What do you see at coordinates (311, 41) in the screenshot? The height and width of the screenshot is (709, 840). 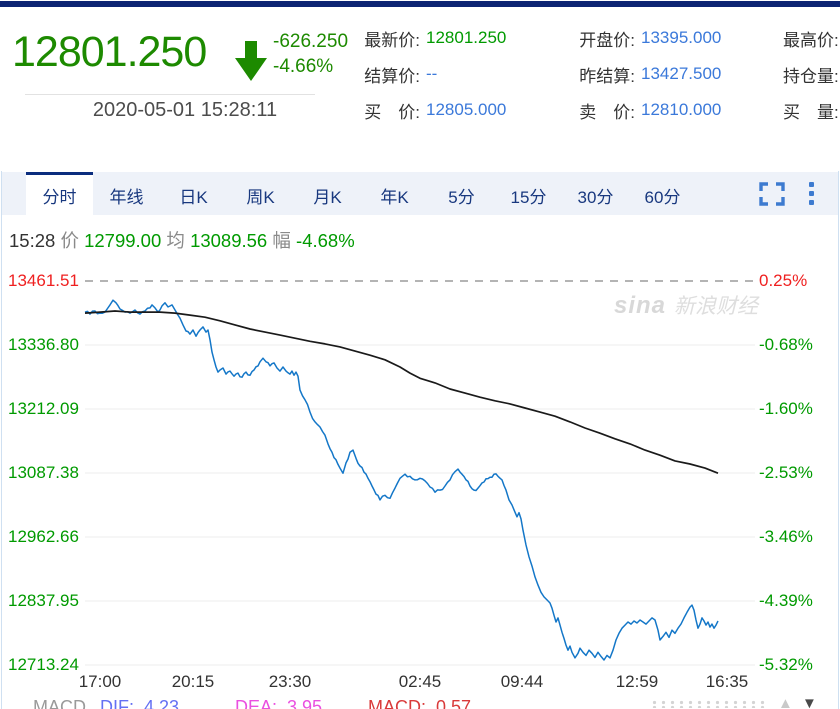 I see `price-change: -626.250` at bounding box center [311, 41].